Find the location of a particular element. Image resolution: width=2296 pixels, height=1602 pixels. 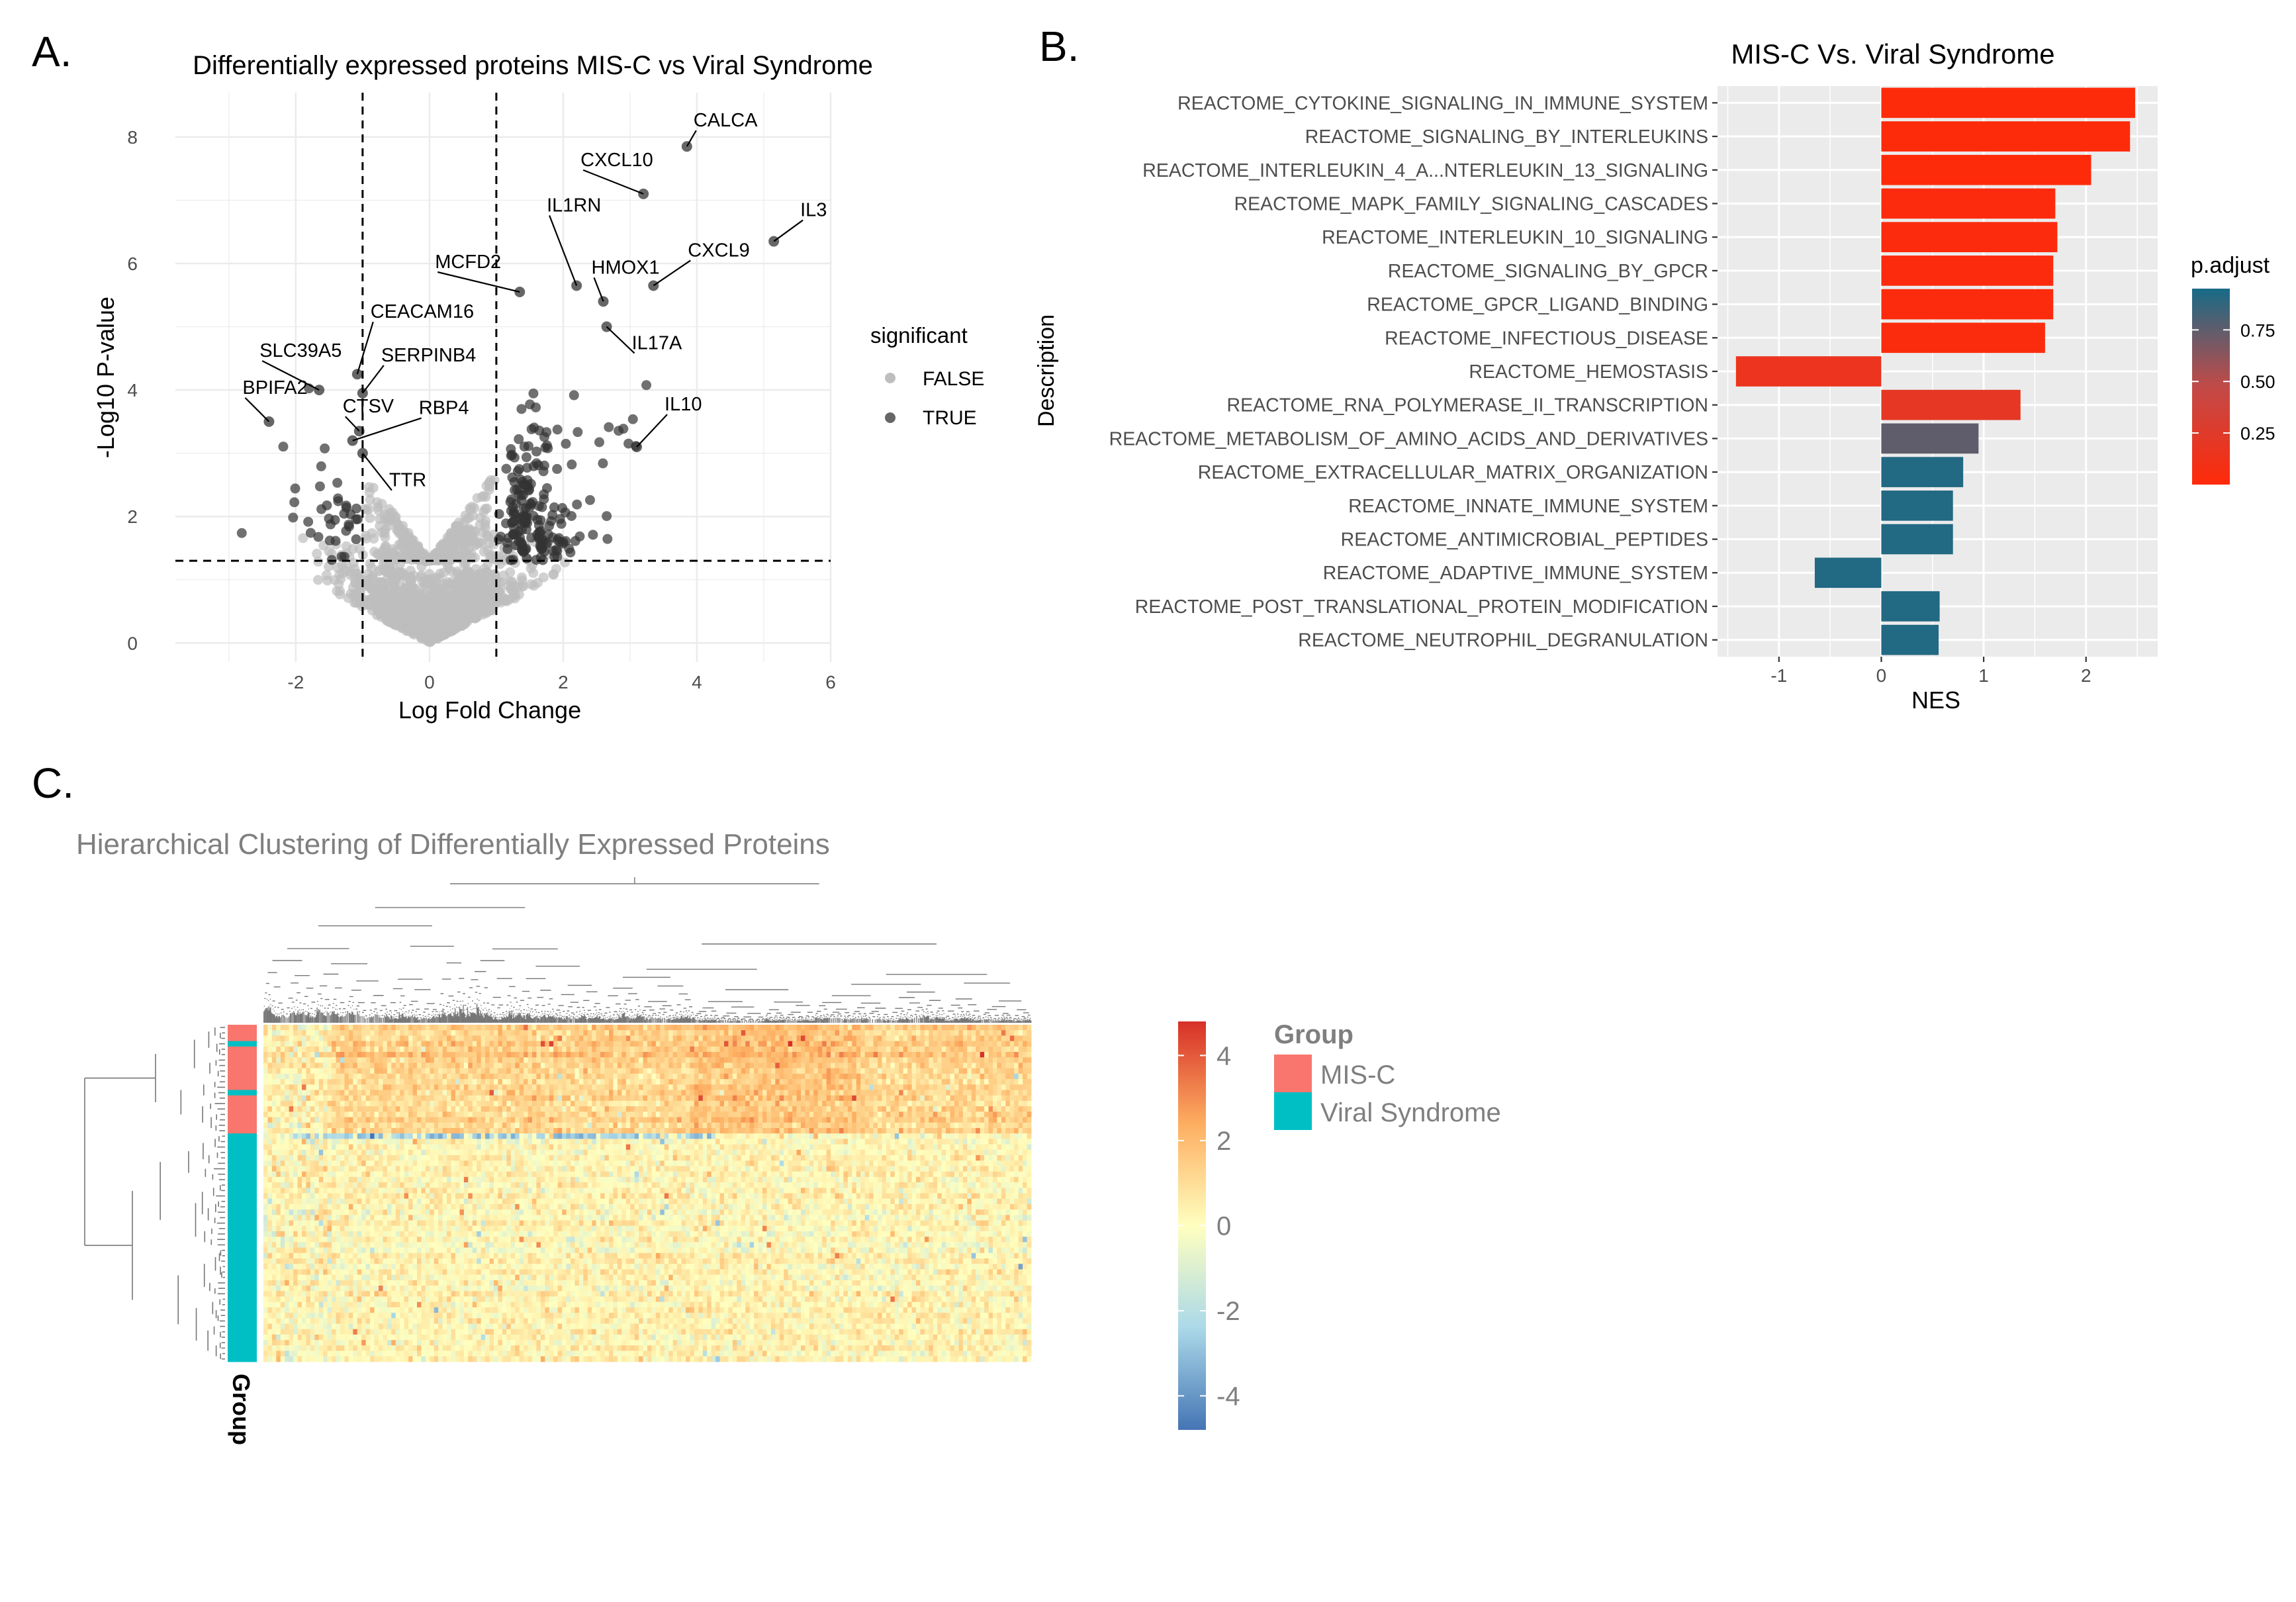

nes-bar is located at coordinates (1951, 404).